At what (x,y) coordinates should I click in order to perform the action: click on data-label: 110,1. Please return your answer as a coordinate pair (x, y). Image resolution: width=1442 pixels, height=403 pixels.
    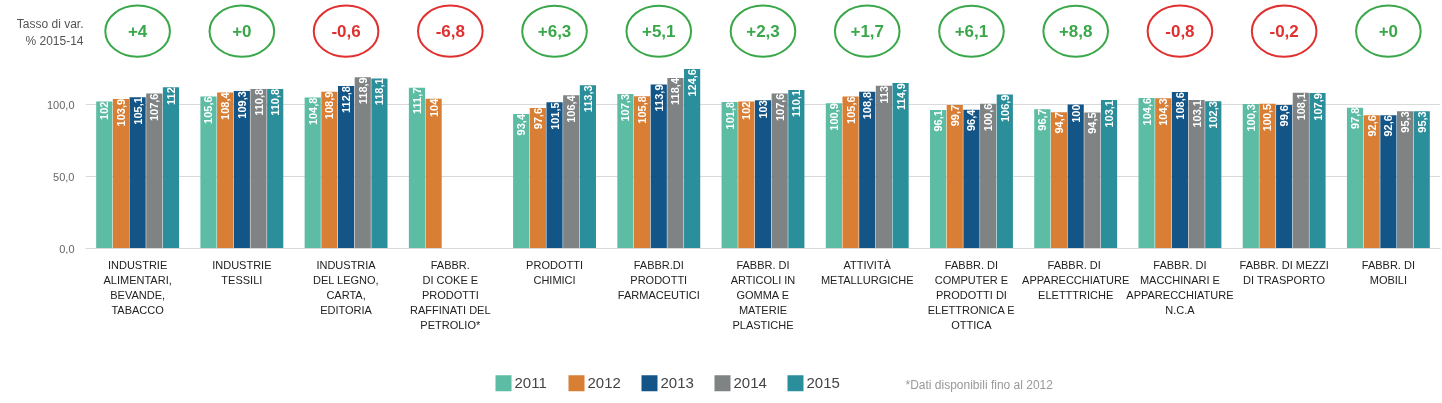
    Looking at the image, I should click on (796, 103).